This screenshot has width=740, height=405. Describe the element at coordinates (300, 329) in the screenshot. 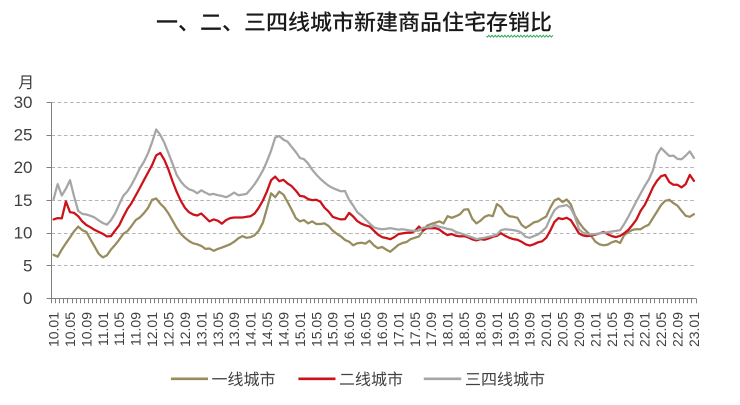

I see `svg-text: 15.01` at that location.